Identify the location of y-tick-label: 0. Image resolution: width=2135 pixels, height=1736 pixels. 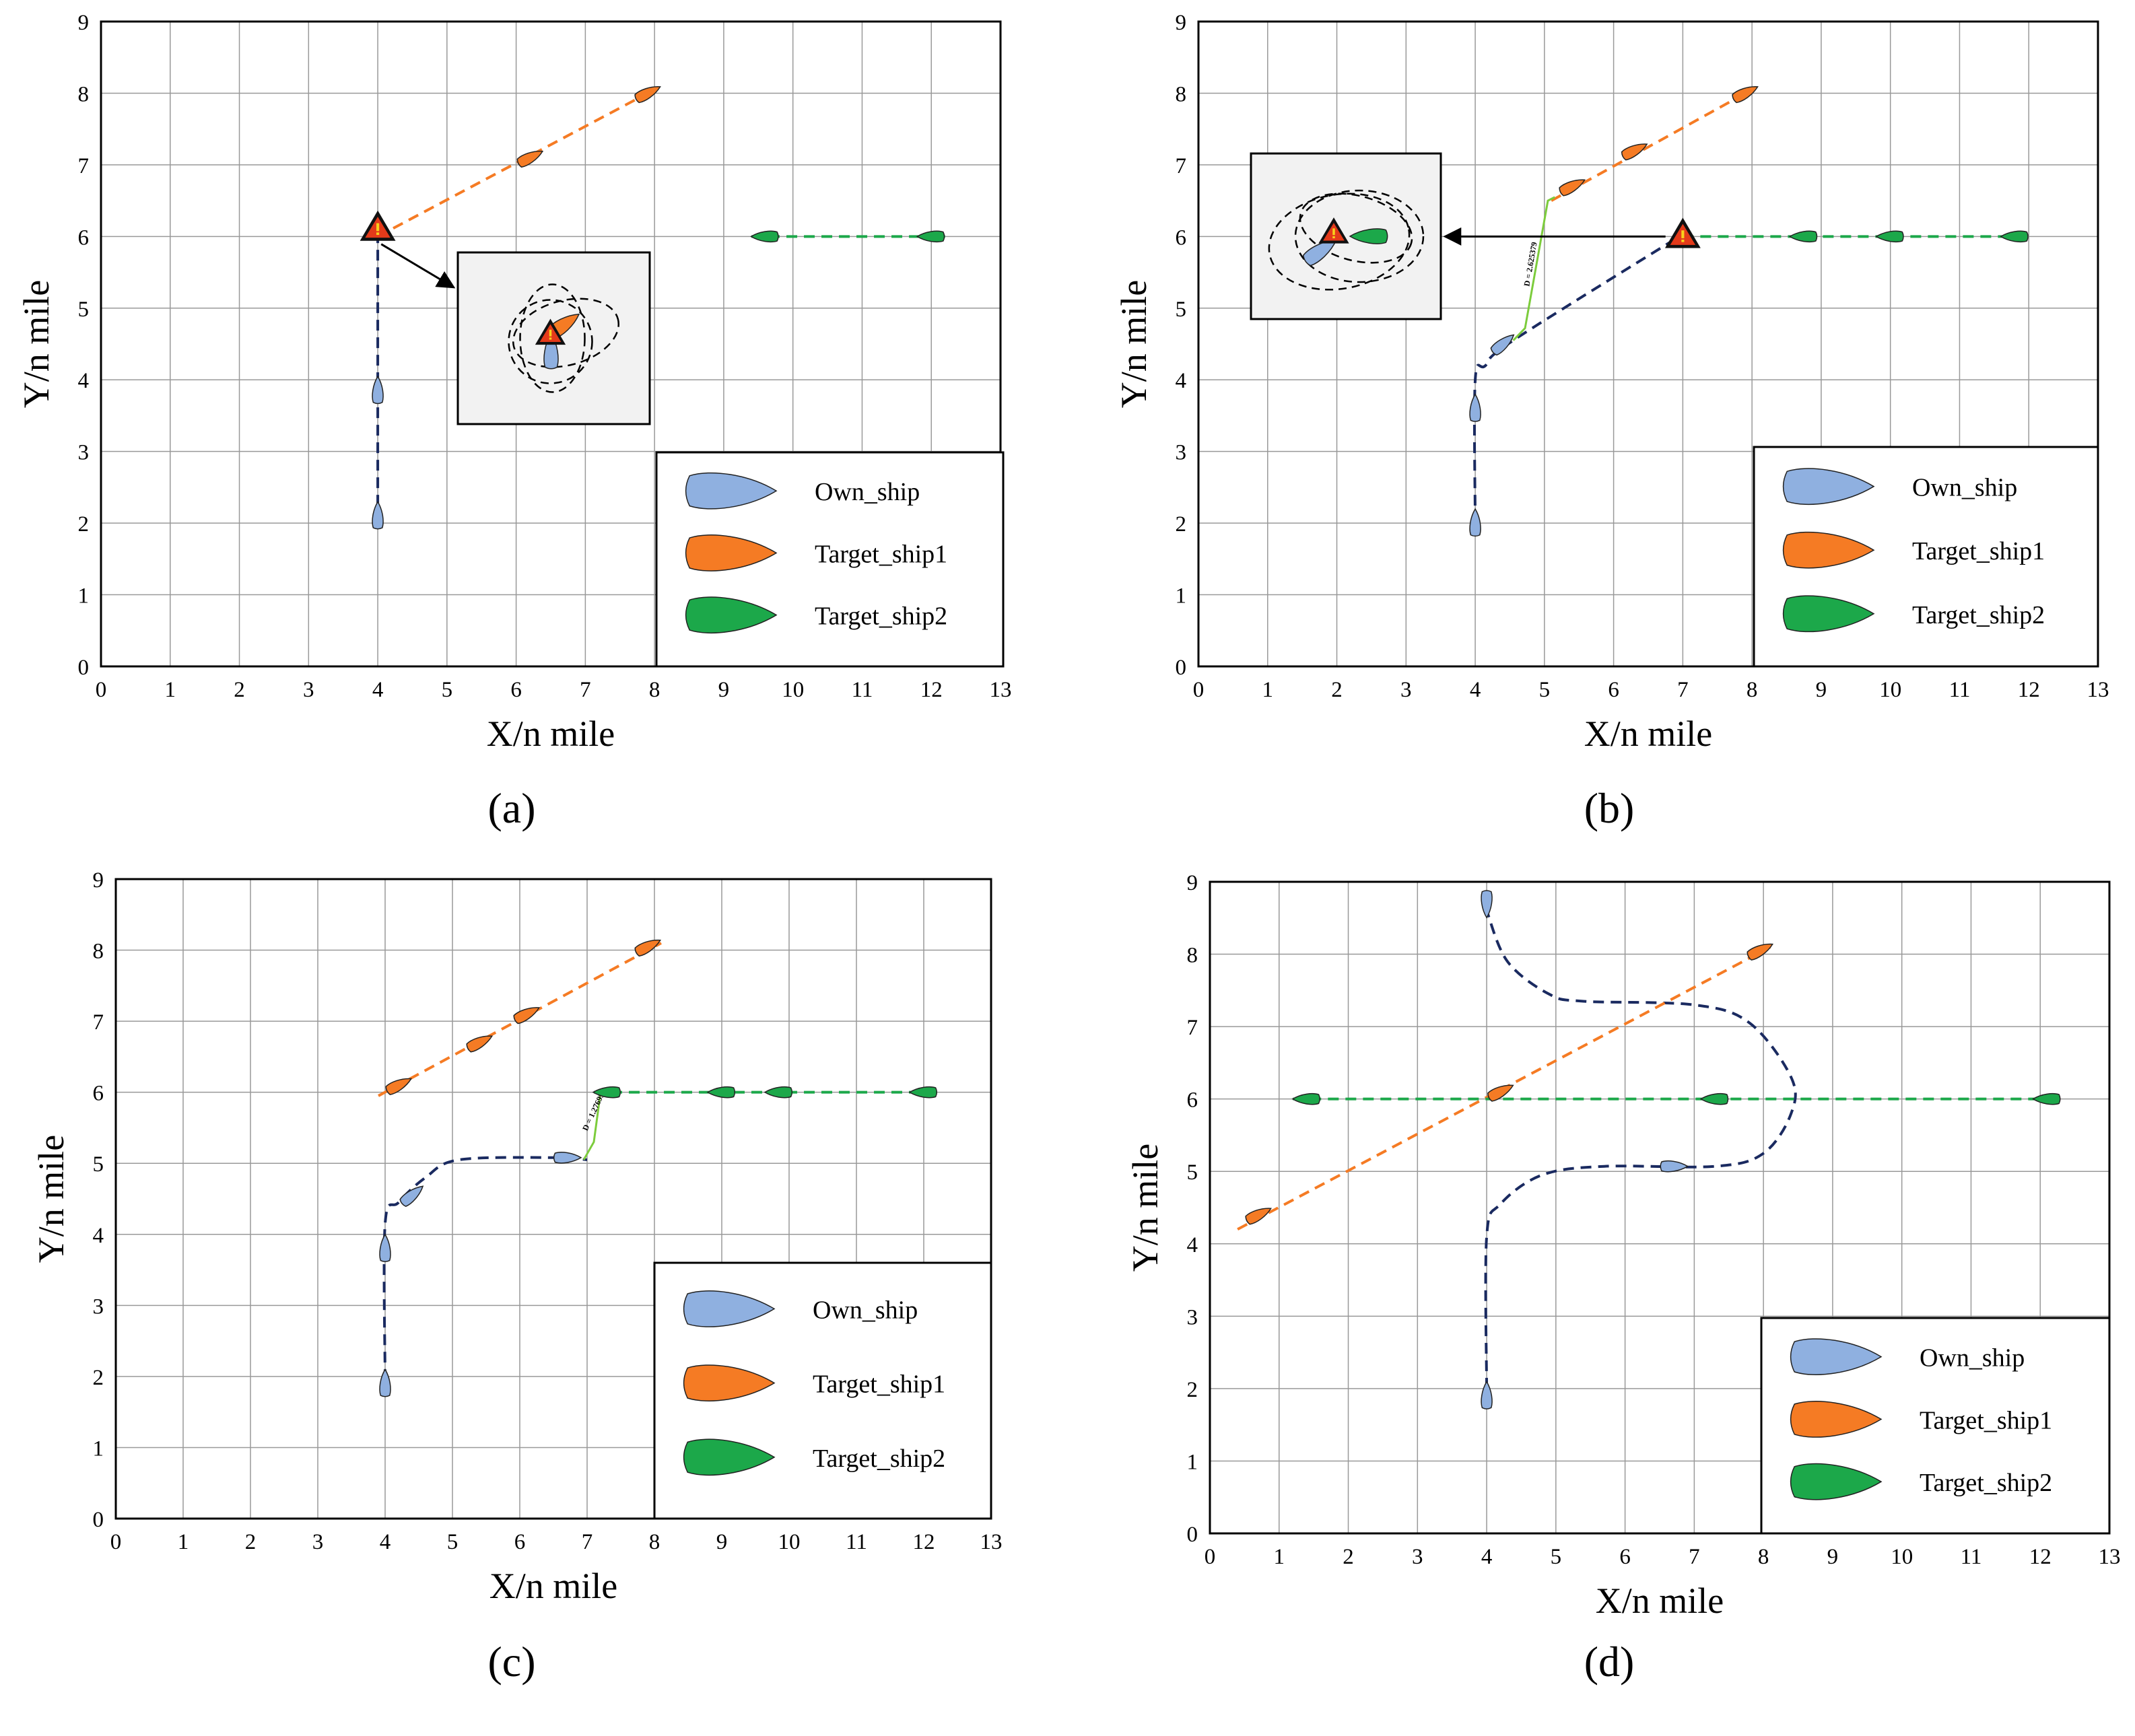
(1192, 1535).